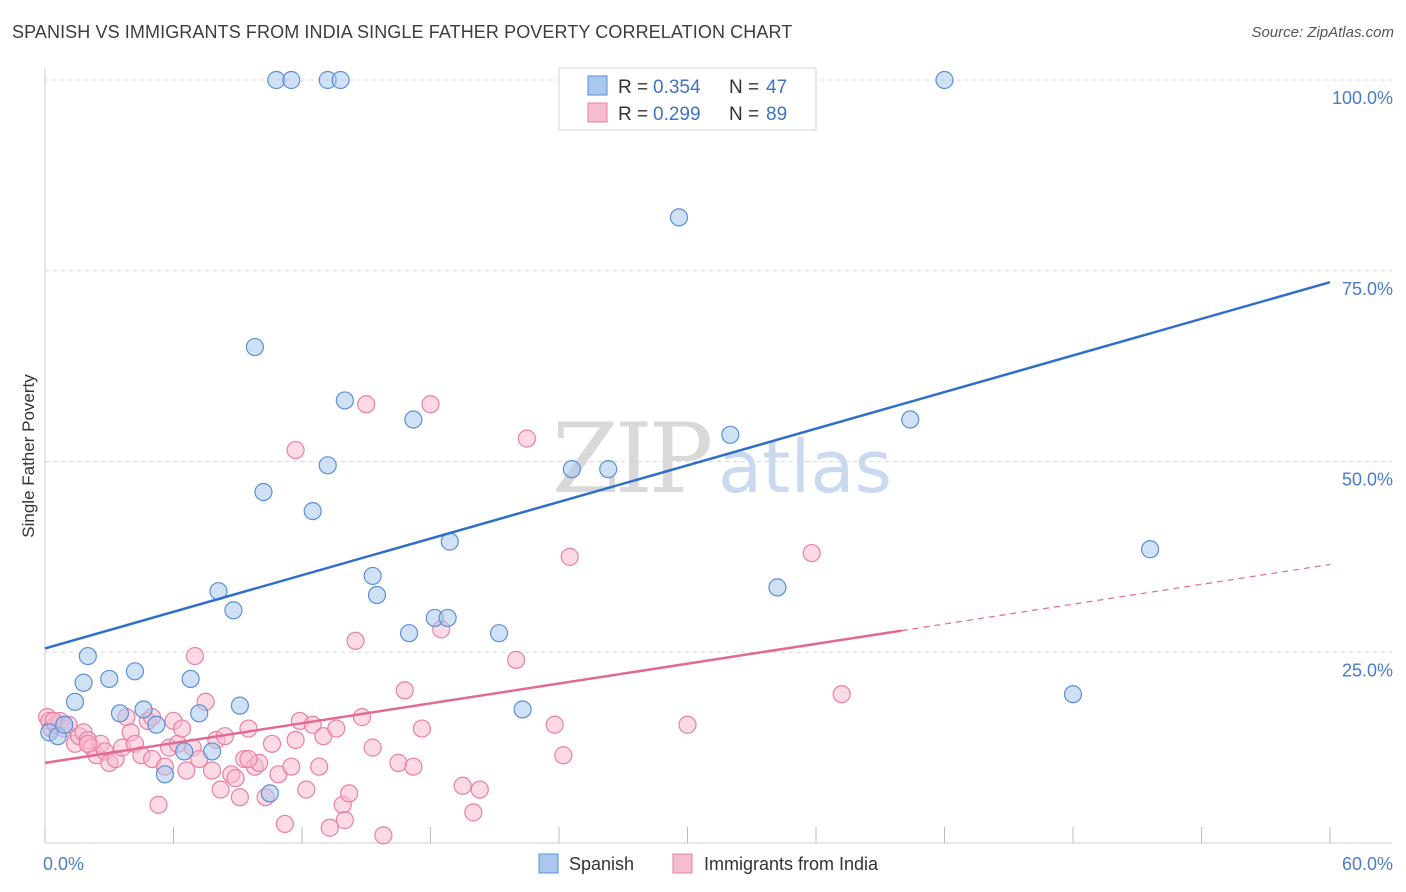  What do you see at coordinates (1116, 597) in the screenshot?
I see `trend-line-india-dashed` at bounding box center [1116, 597].